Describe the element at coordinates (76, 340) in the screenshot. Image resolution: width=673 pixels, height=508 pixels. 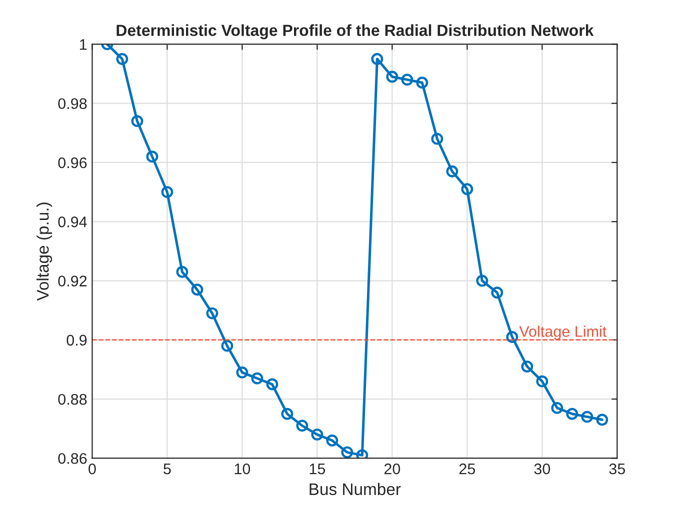
I see `y-tick-label: 0.9` at that location.